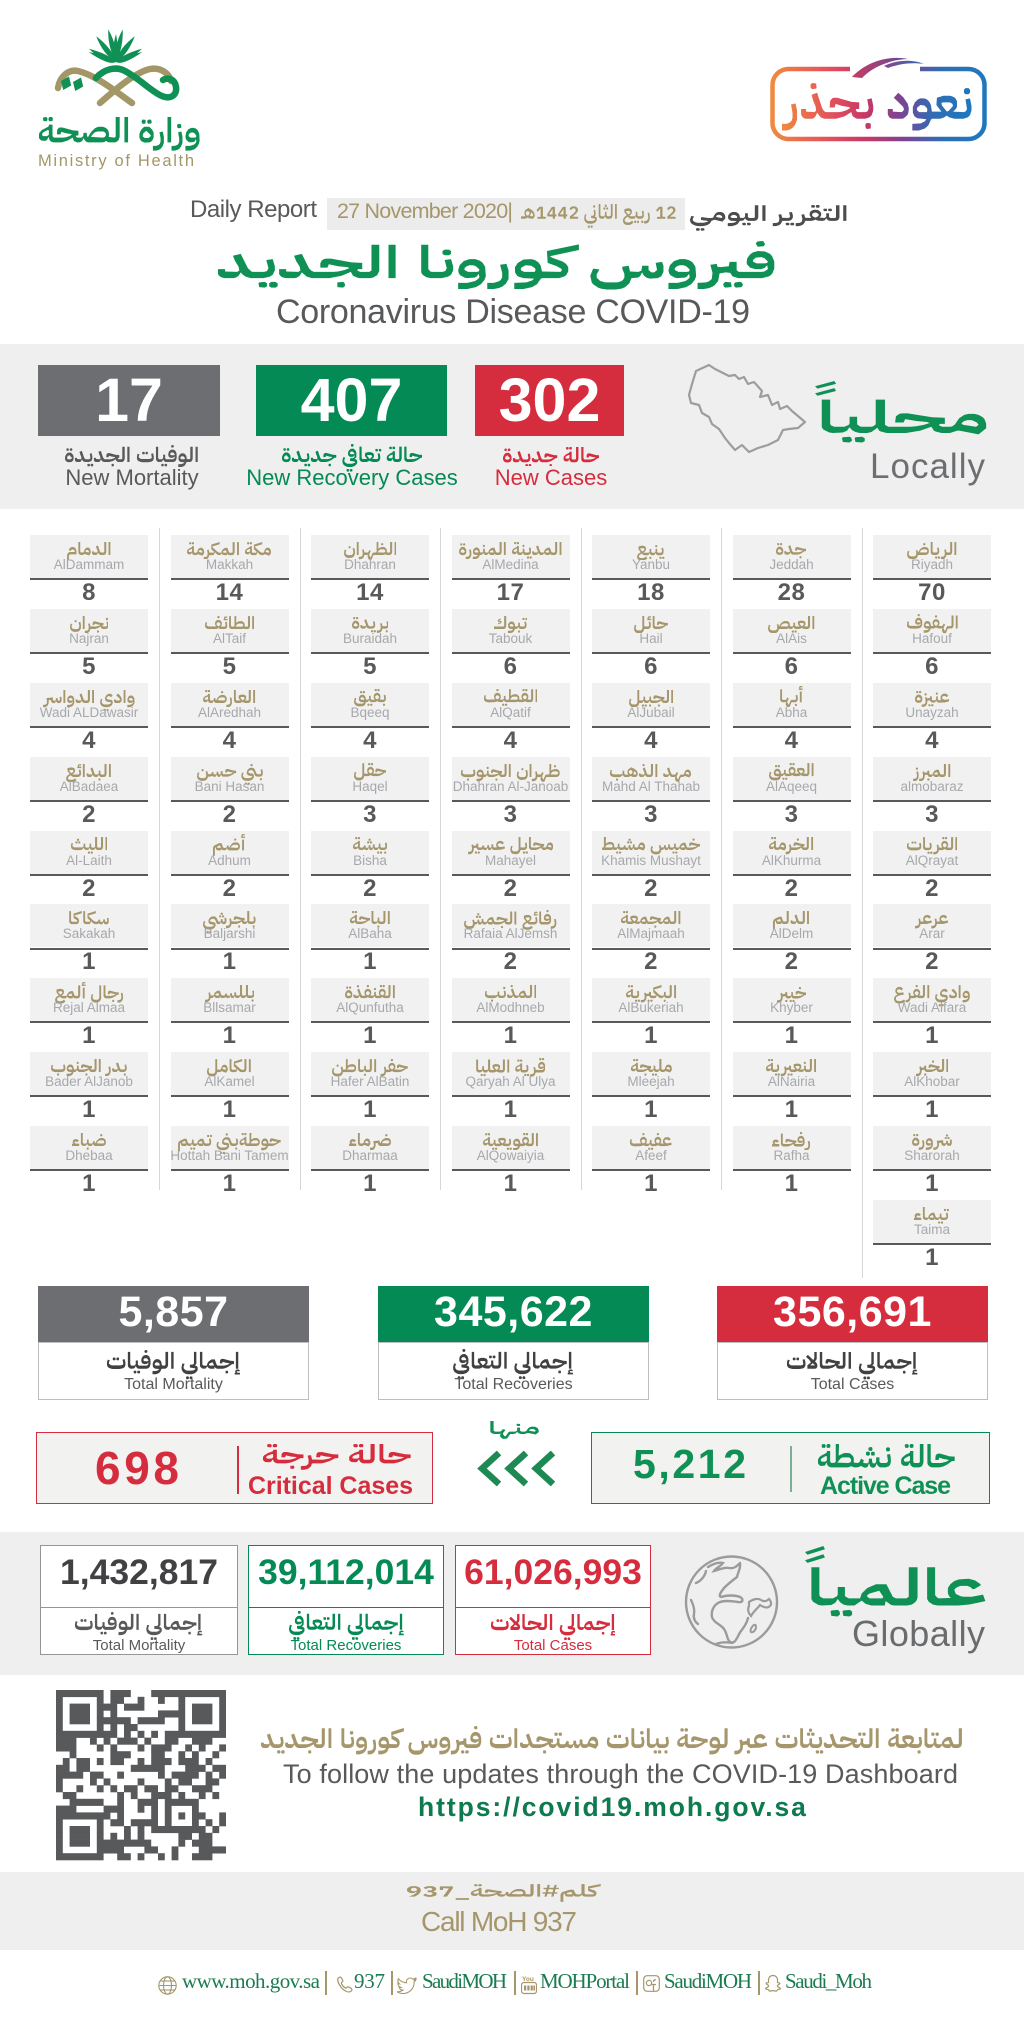 The image size is (1024, 2033). Describe the element at coordinates (528, 1979) in the screenshot. I see `svg-text: You` at that location.